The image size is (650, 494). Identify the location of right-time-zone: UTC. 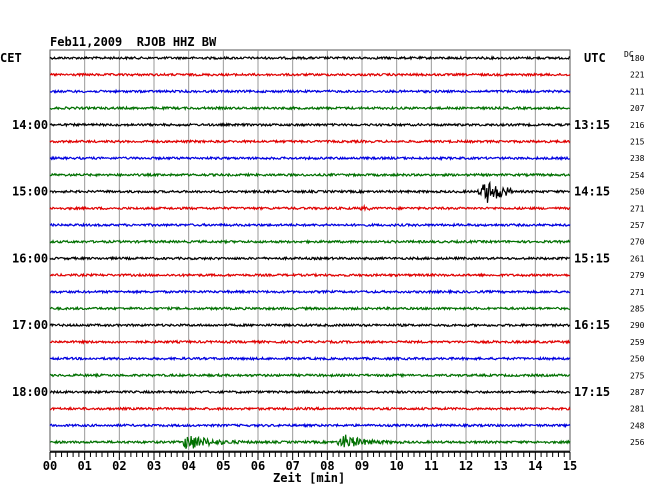
(595, 58).